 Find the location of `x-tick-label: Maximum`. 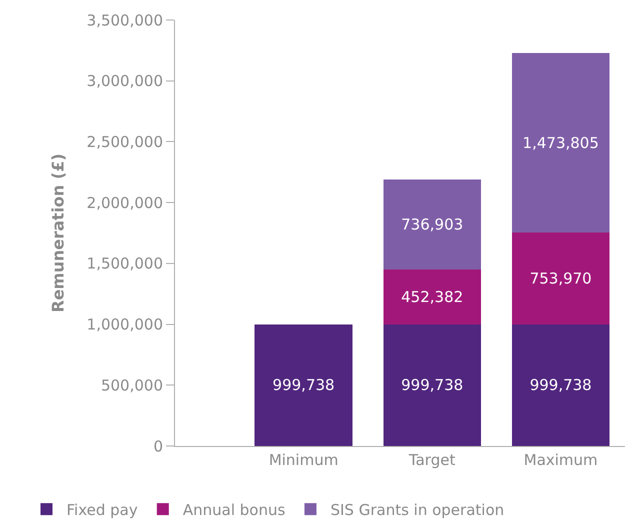

x-tick-label: Maximum is located at coordinates (561, 460).